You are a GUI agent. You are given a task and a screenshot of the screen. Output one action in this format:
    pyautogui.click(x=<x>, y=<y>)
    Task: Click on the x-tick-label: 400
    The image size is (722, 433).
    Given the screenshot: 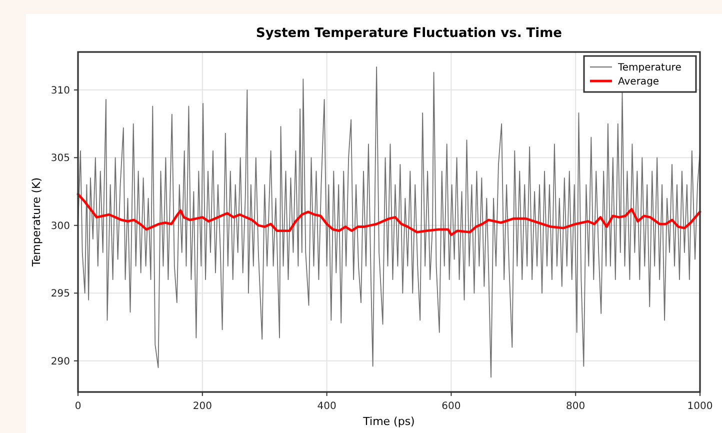 What is the action you would take?
    pyautogui.click(x=326, y=406)
    